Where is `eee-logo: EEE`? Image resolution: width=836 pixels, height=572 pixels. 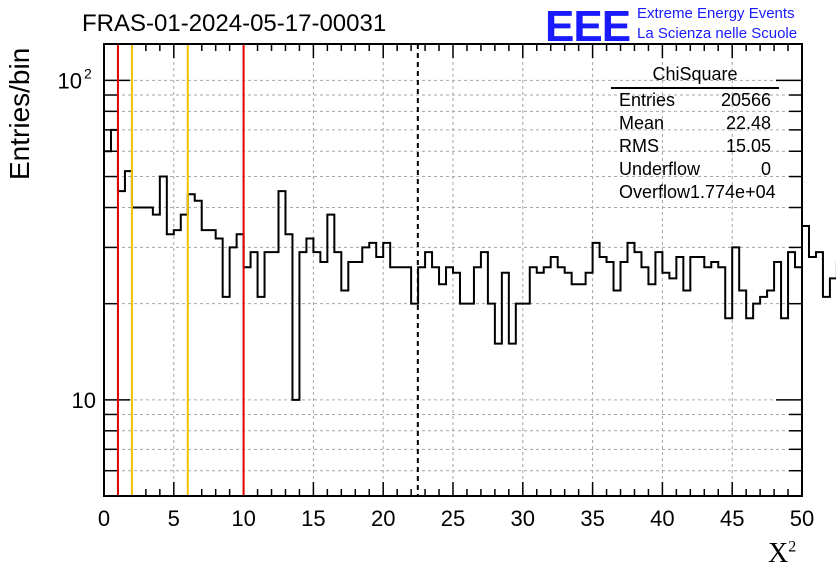 eee-logo: EEE is located at coordinates (588, 26).